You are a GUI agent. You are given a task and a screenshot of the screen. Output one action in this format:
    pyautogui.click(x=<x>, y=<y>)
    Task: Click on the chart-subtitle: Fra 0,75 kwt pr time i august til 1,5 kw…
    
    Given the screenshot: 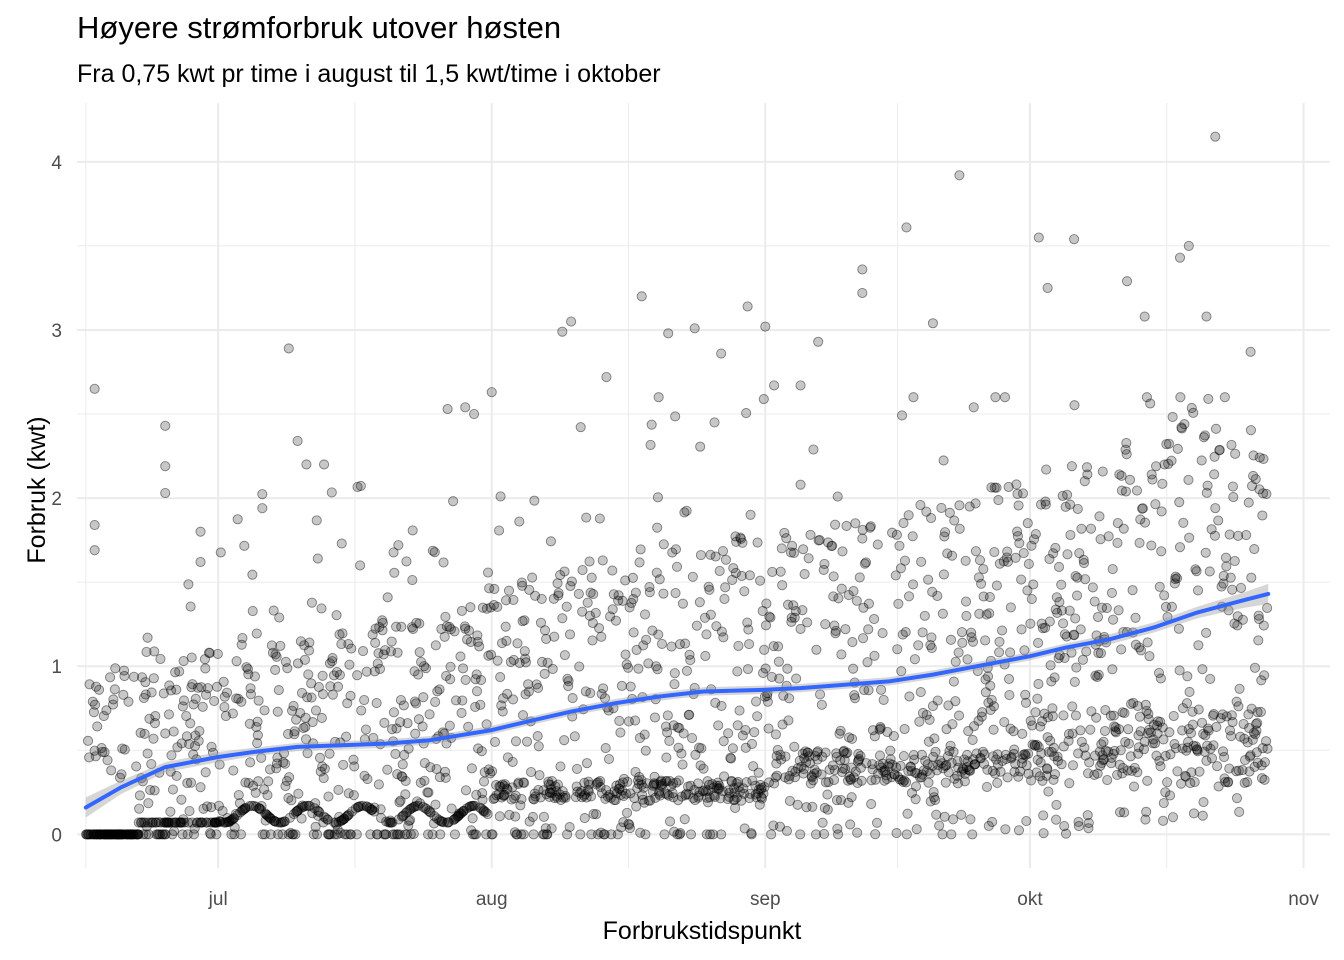 What is the action you would take?
    pyautogui.click(x=369, y=74)
    